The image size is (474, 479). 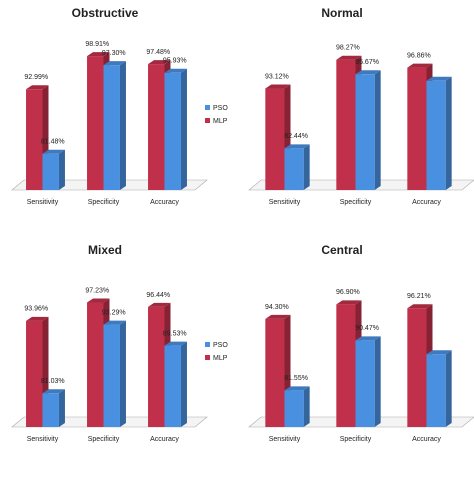 I want to click on value-label: 93.12%, so click(x=277, y=76).